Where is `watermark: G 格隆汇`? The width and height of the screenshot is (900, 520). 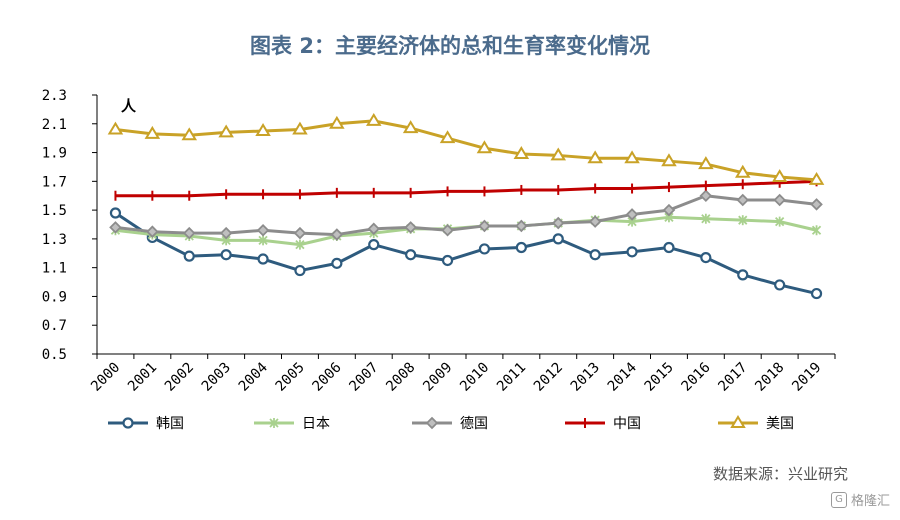 watermark: G 格隆汇 is located at coordinates (860, 499).